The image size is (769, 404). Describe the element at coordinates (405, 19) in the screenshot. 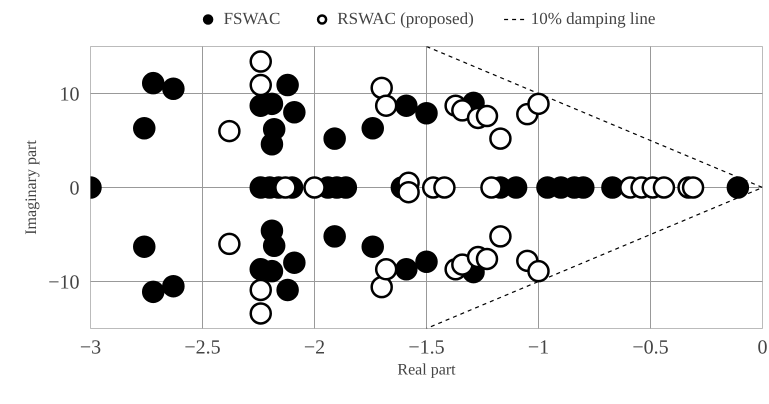

I see `legend-label: RSWAC (proposed)` at that location.